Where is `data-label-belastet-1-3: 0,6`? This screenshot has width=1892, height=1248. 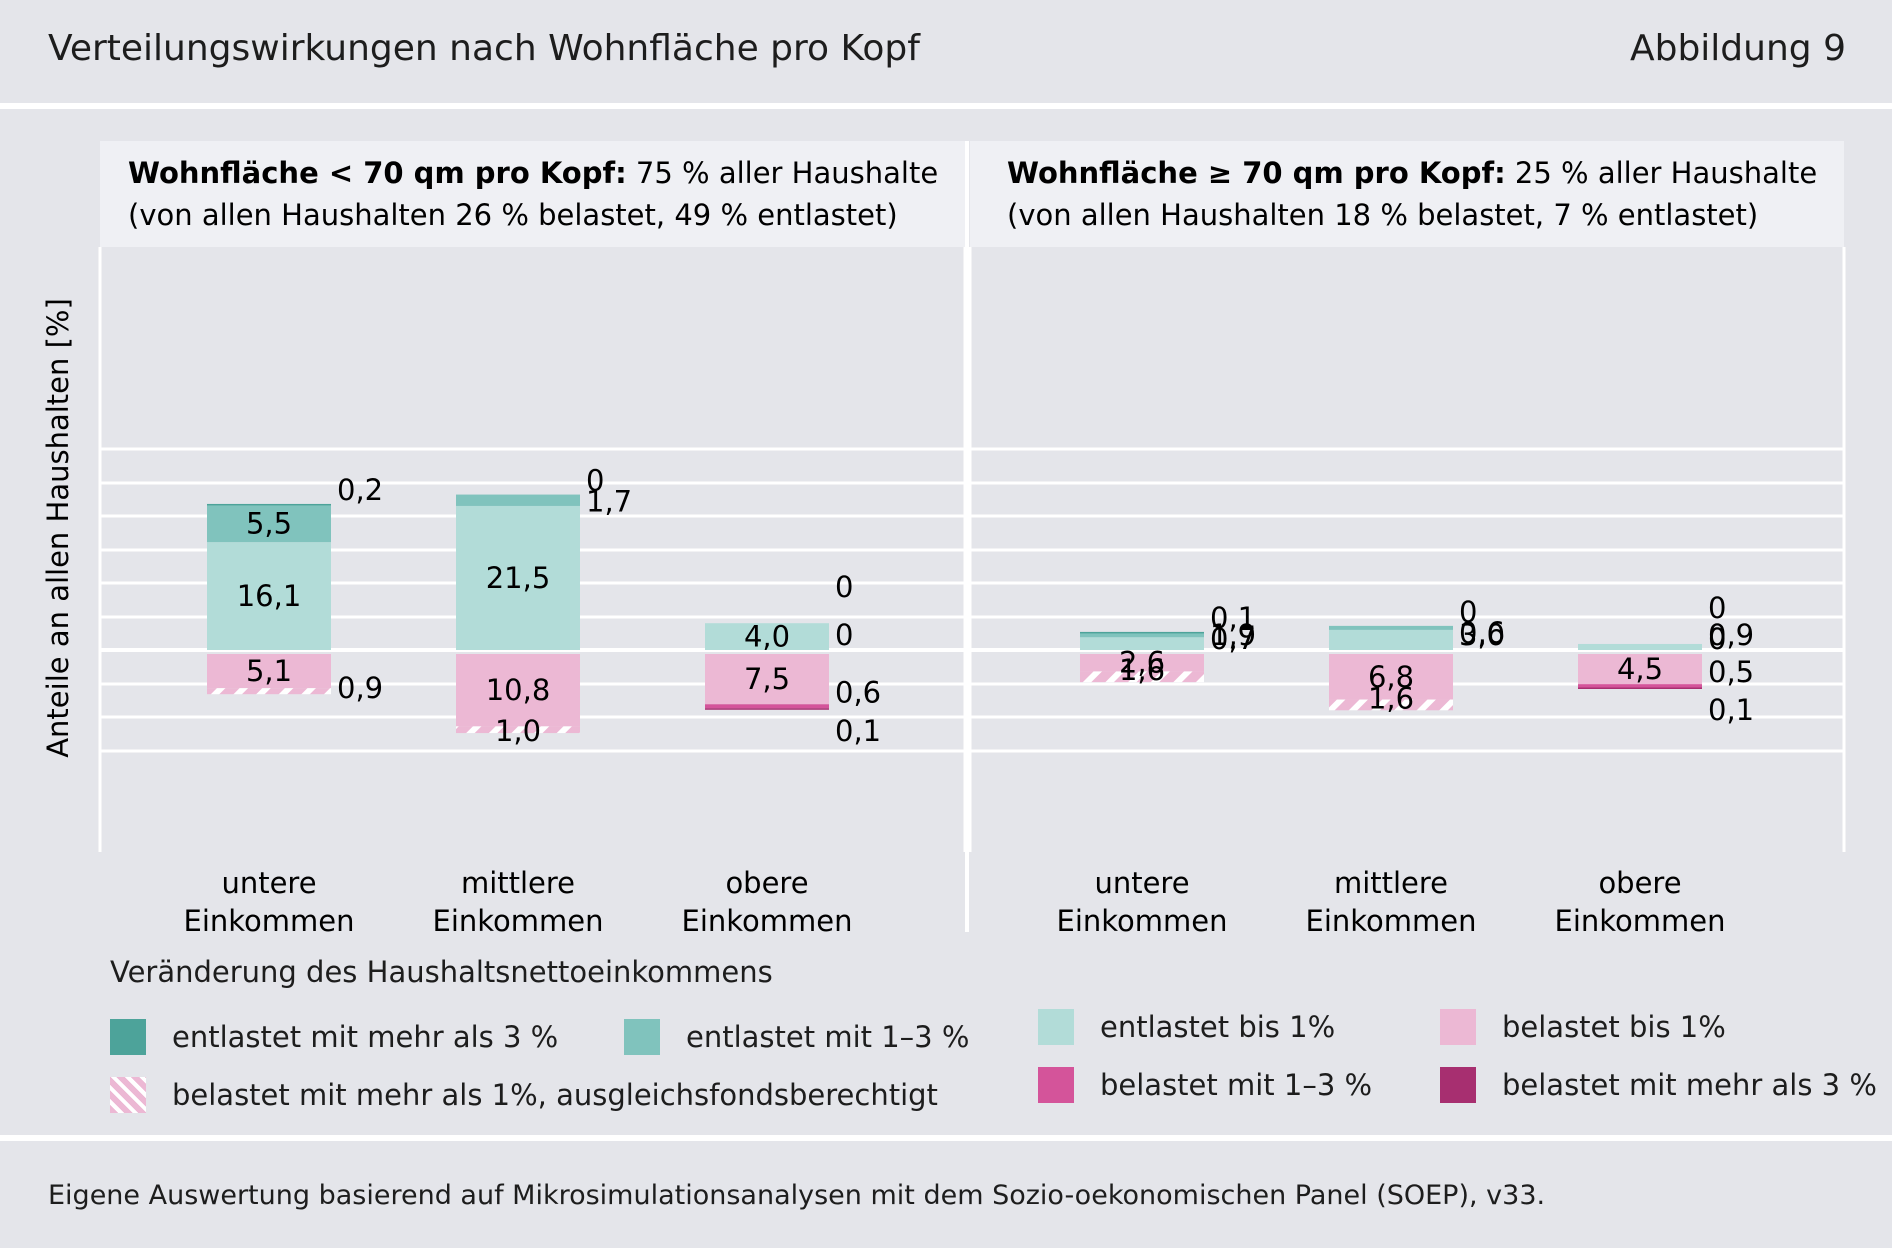
data-label-belastet-1-3: 0,6 is located at coordinates (858, 692).